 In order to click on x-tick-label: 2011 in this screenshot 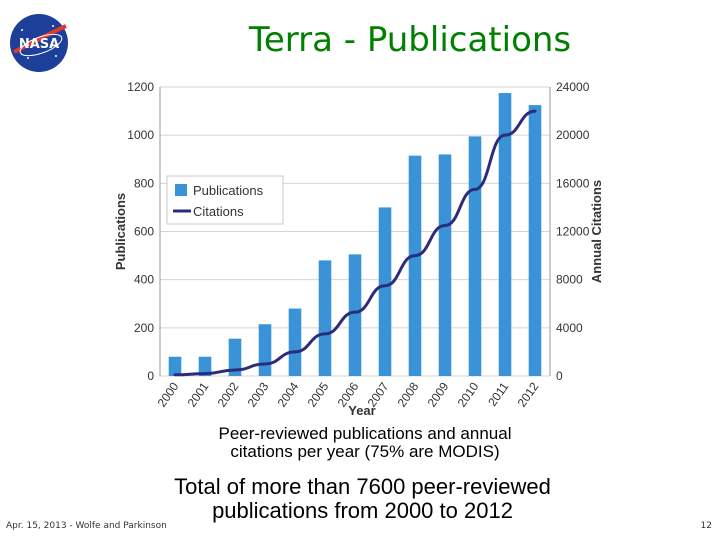, I will do `click(498, 393)`.